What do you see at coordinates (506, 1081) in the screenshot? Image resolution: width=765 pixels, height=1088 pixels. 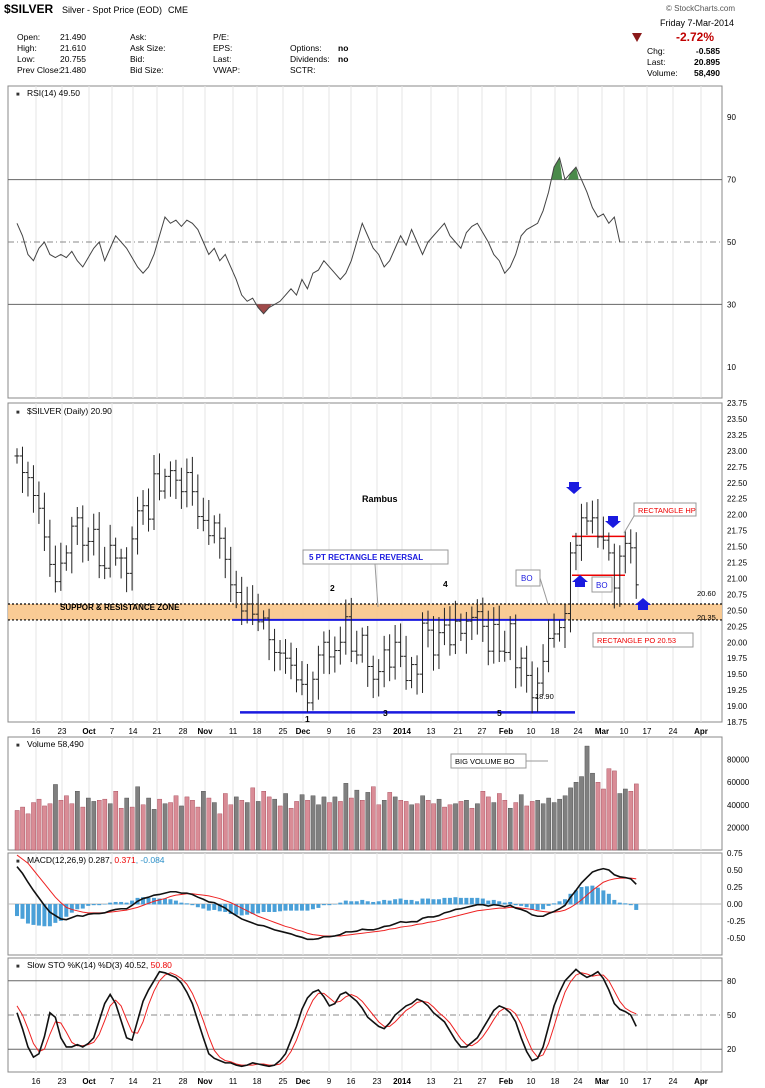 I see `x-tick-bottom: Feb` at bounding box center [506, 1081].